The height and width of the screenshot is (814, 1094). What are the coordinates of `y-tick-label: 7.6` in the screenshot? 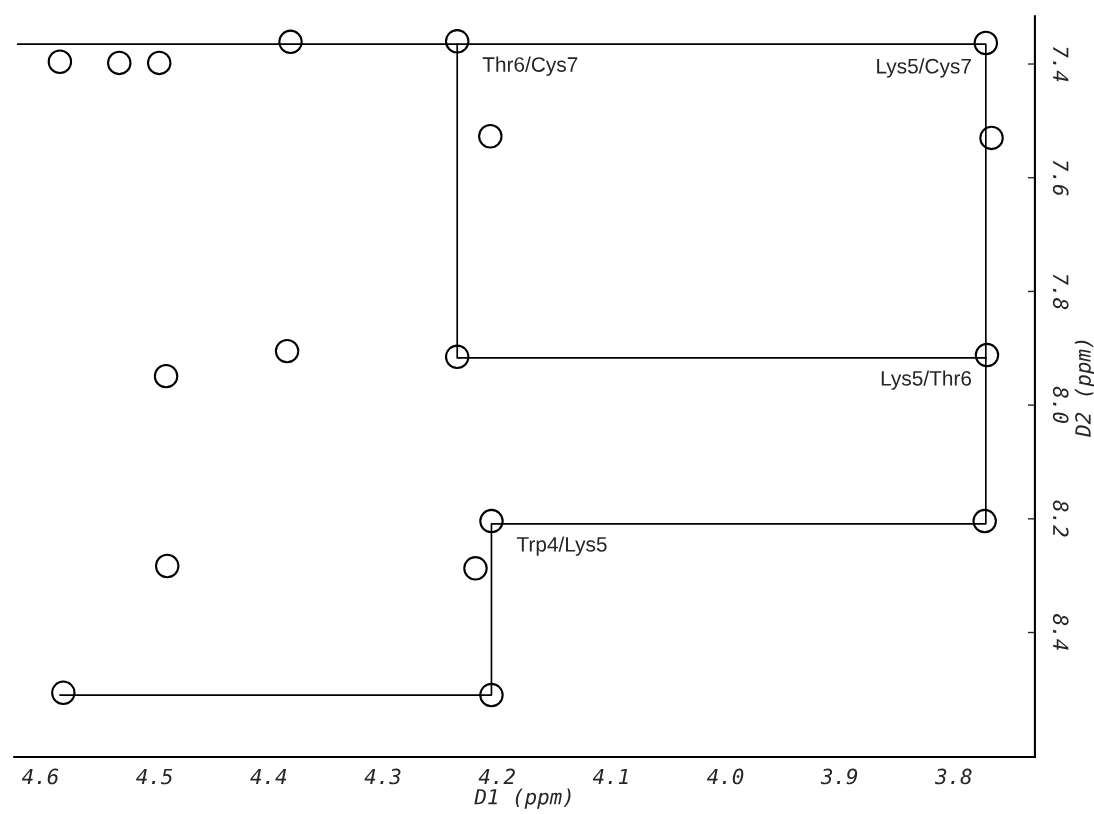 It's located at (1060, 178).